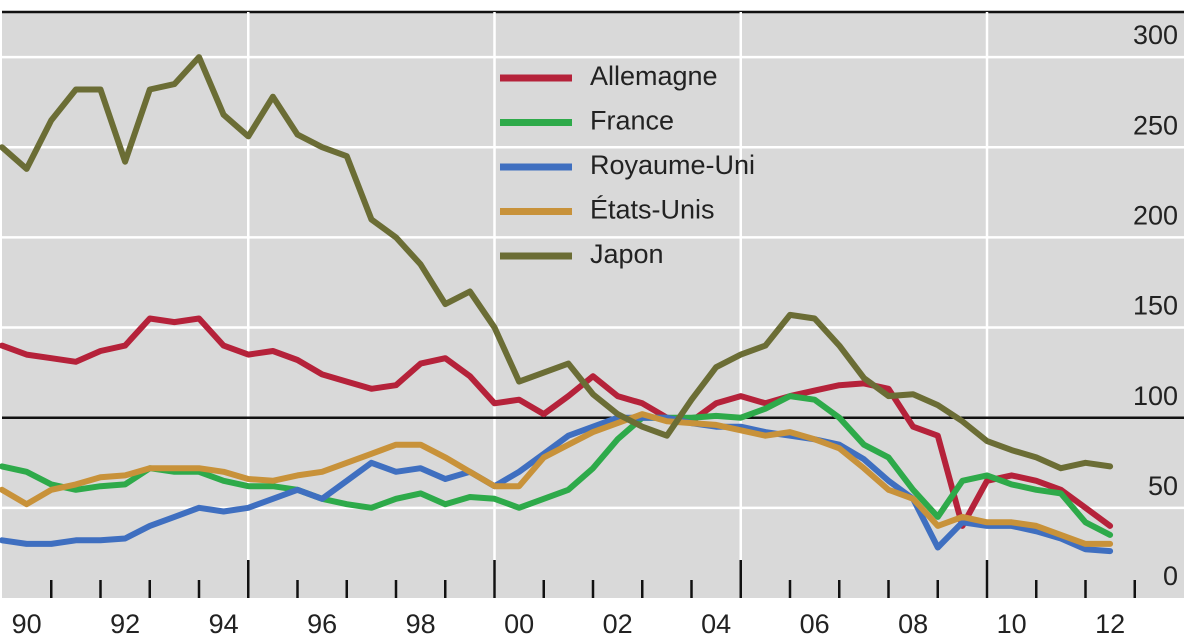 The width and height of the screenshot is (1184, 644). What do you see at coordinates (652, 210) in the screenshot?
I see `legend-label: États-Unis` at bounding box center [652, 210].